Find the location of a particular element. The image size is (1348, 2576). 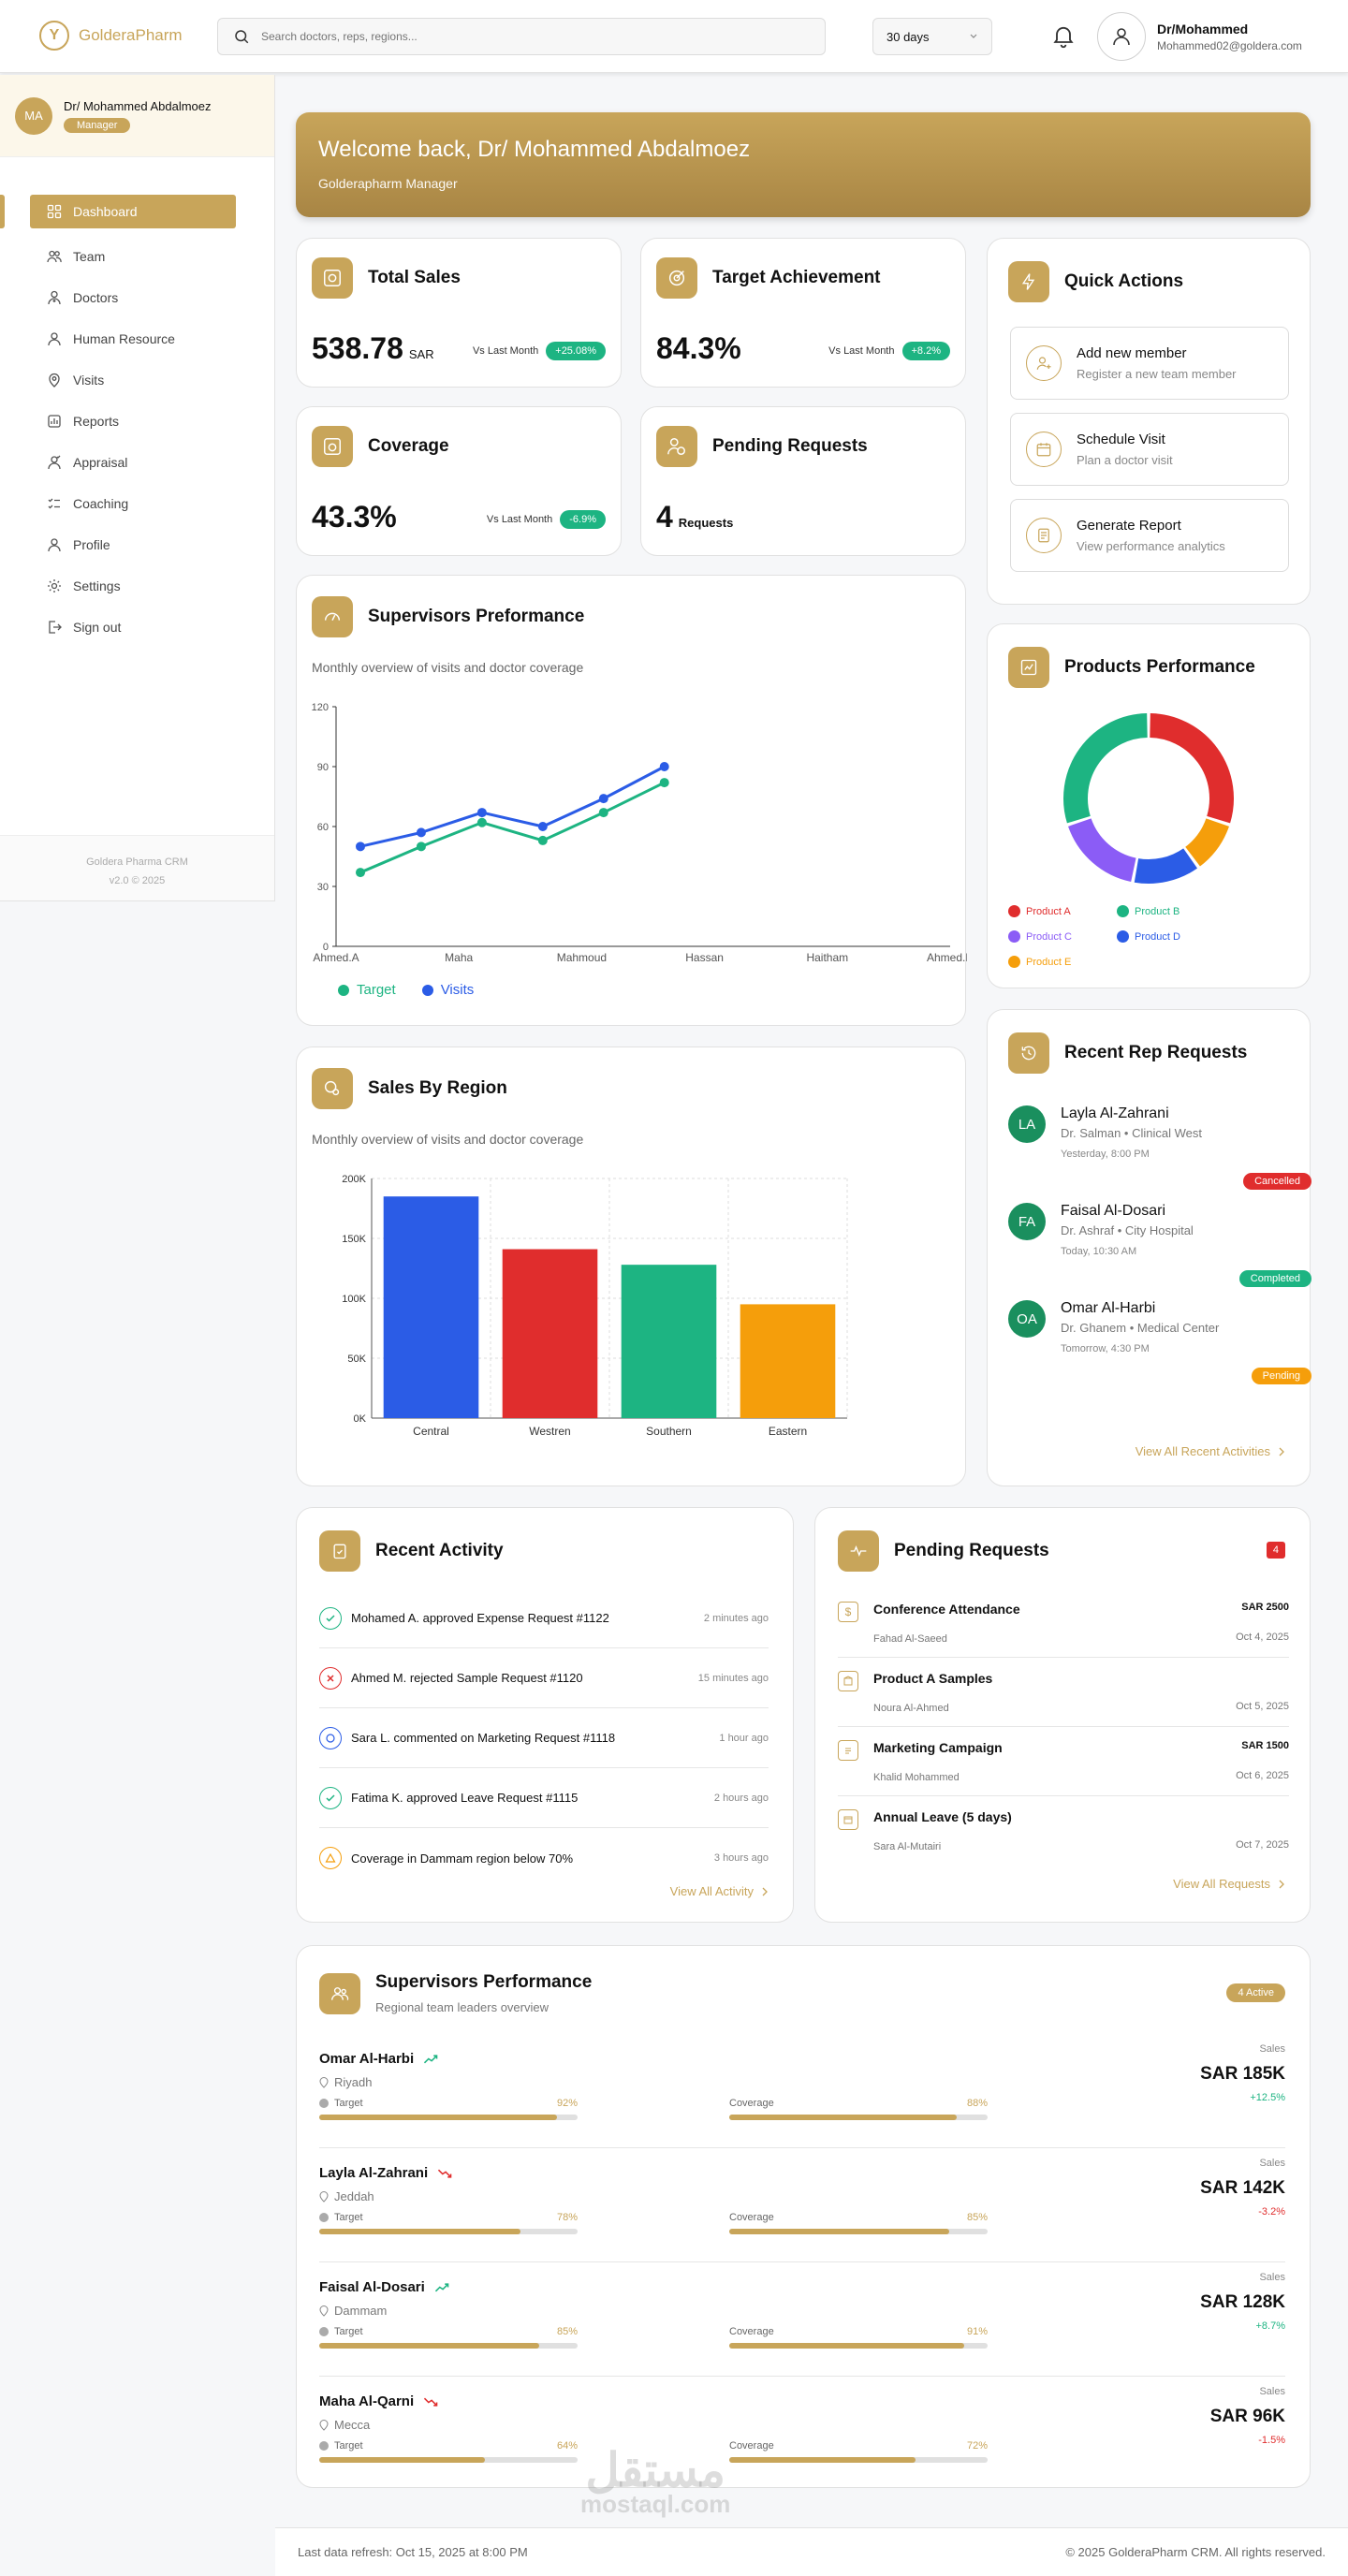

sidebar-item-reports: Reports is located at coordinates (137, 421).